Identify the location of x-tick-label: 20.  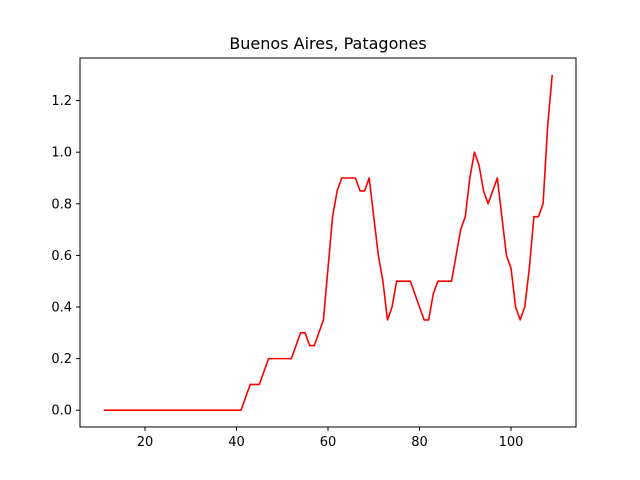
(145, 442).